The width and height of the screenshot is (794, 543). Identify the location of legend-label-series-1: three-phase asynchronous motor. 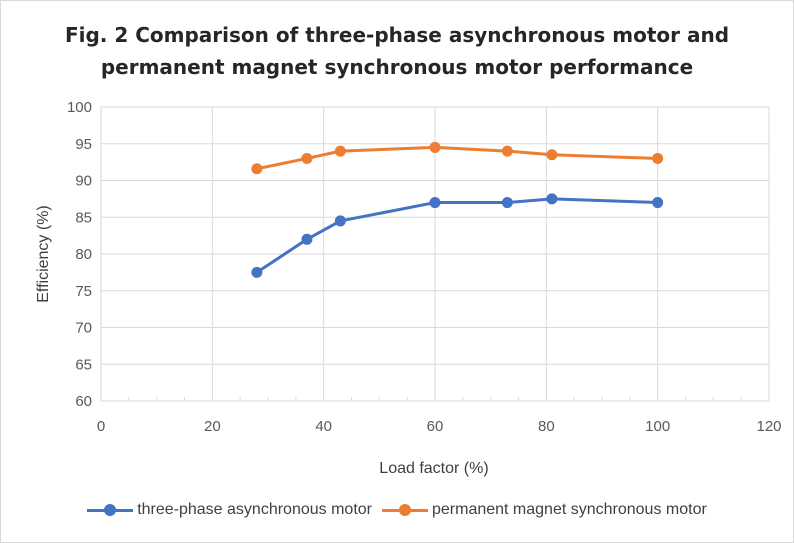
(254, 509).